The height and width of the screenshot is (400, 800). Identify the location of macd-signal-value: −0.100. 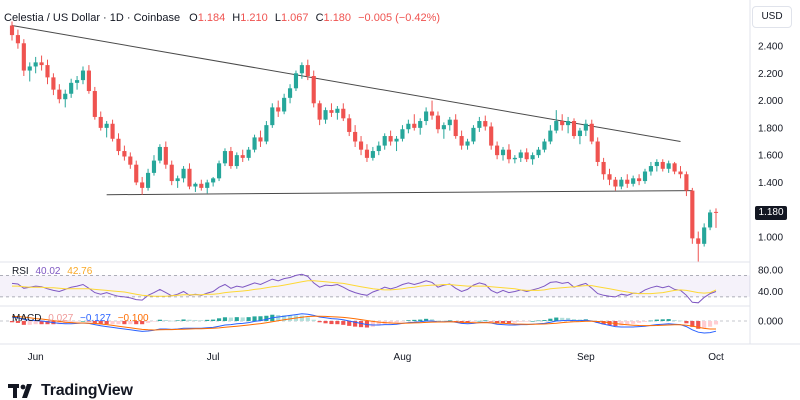
(133, 318).